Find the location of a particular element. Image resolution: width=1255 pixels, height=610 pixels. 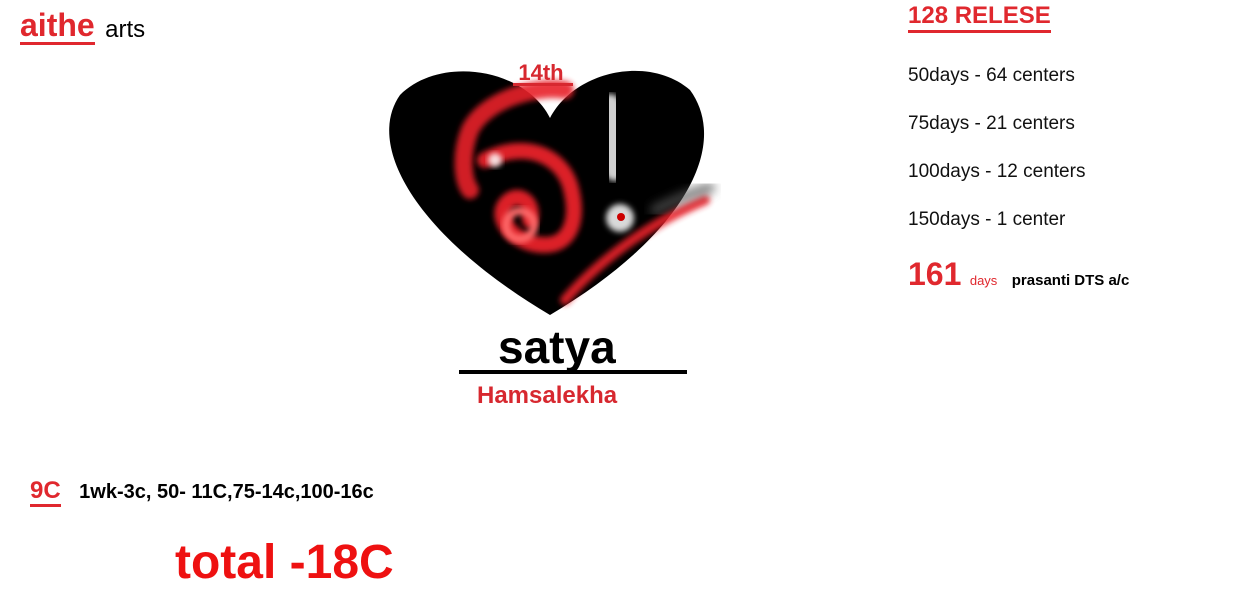

glyph-dot-center is located at coordinates (621, 217).